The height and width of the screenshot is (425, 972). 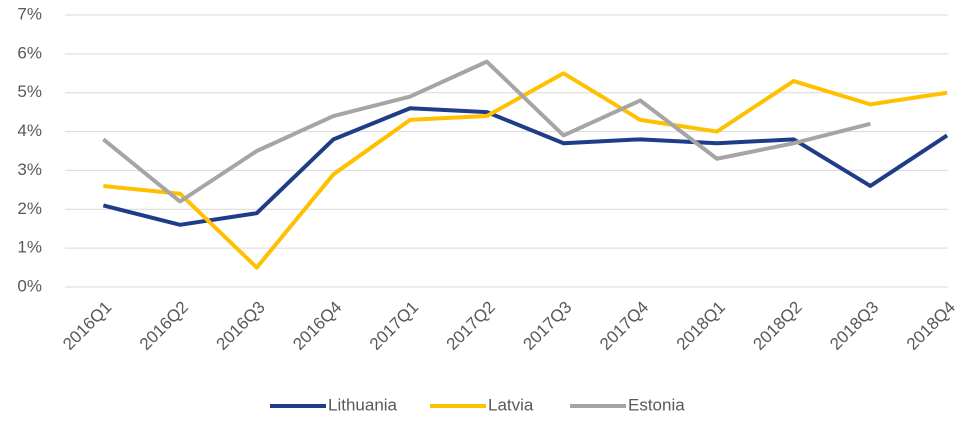 I want to click on y-tick-label: 7%, so click(x=29, y=13).